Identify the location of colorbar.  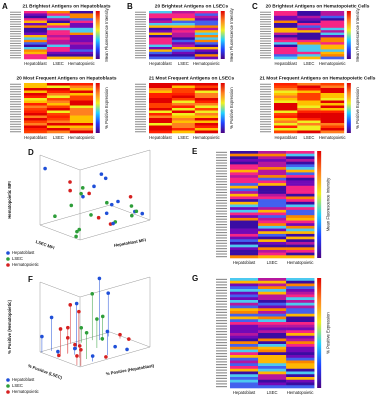
(348, 108).